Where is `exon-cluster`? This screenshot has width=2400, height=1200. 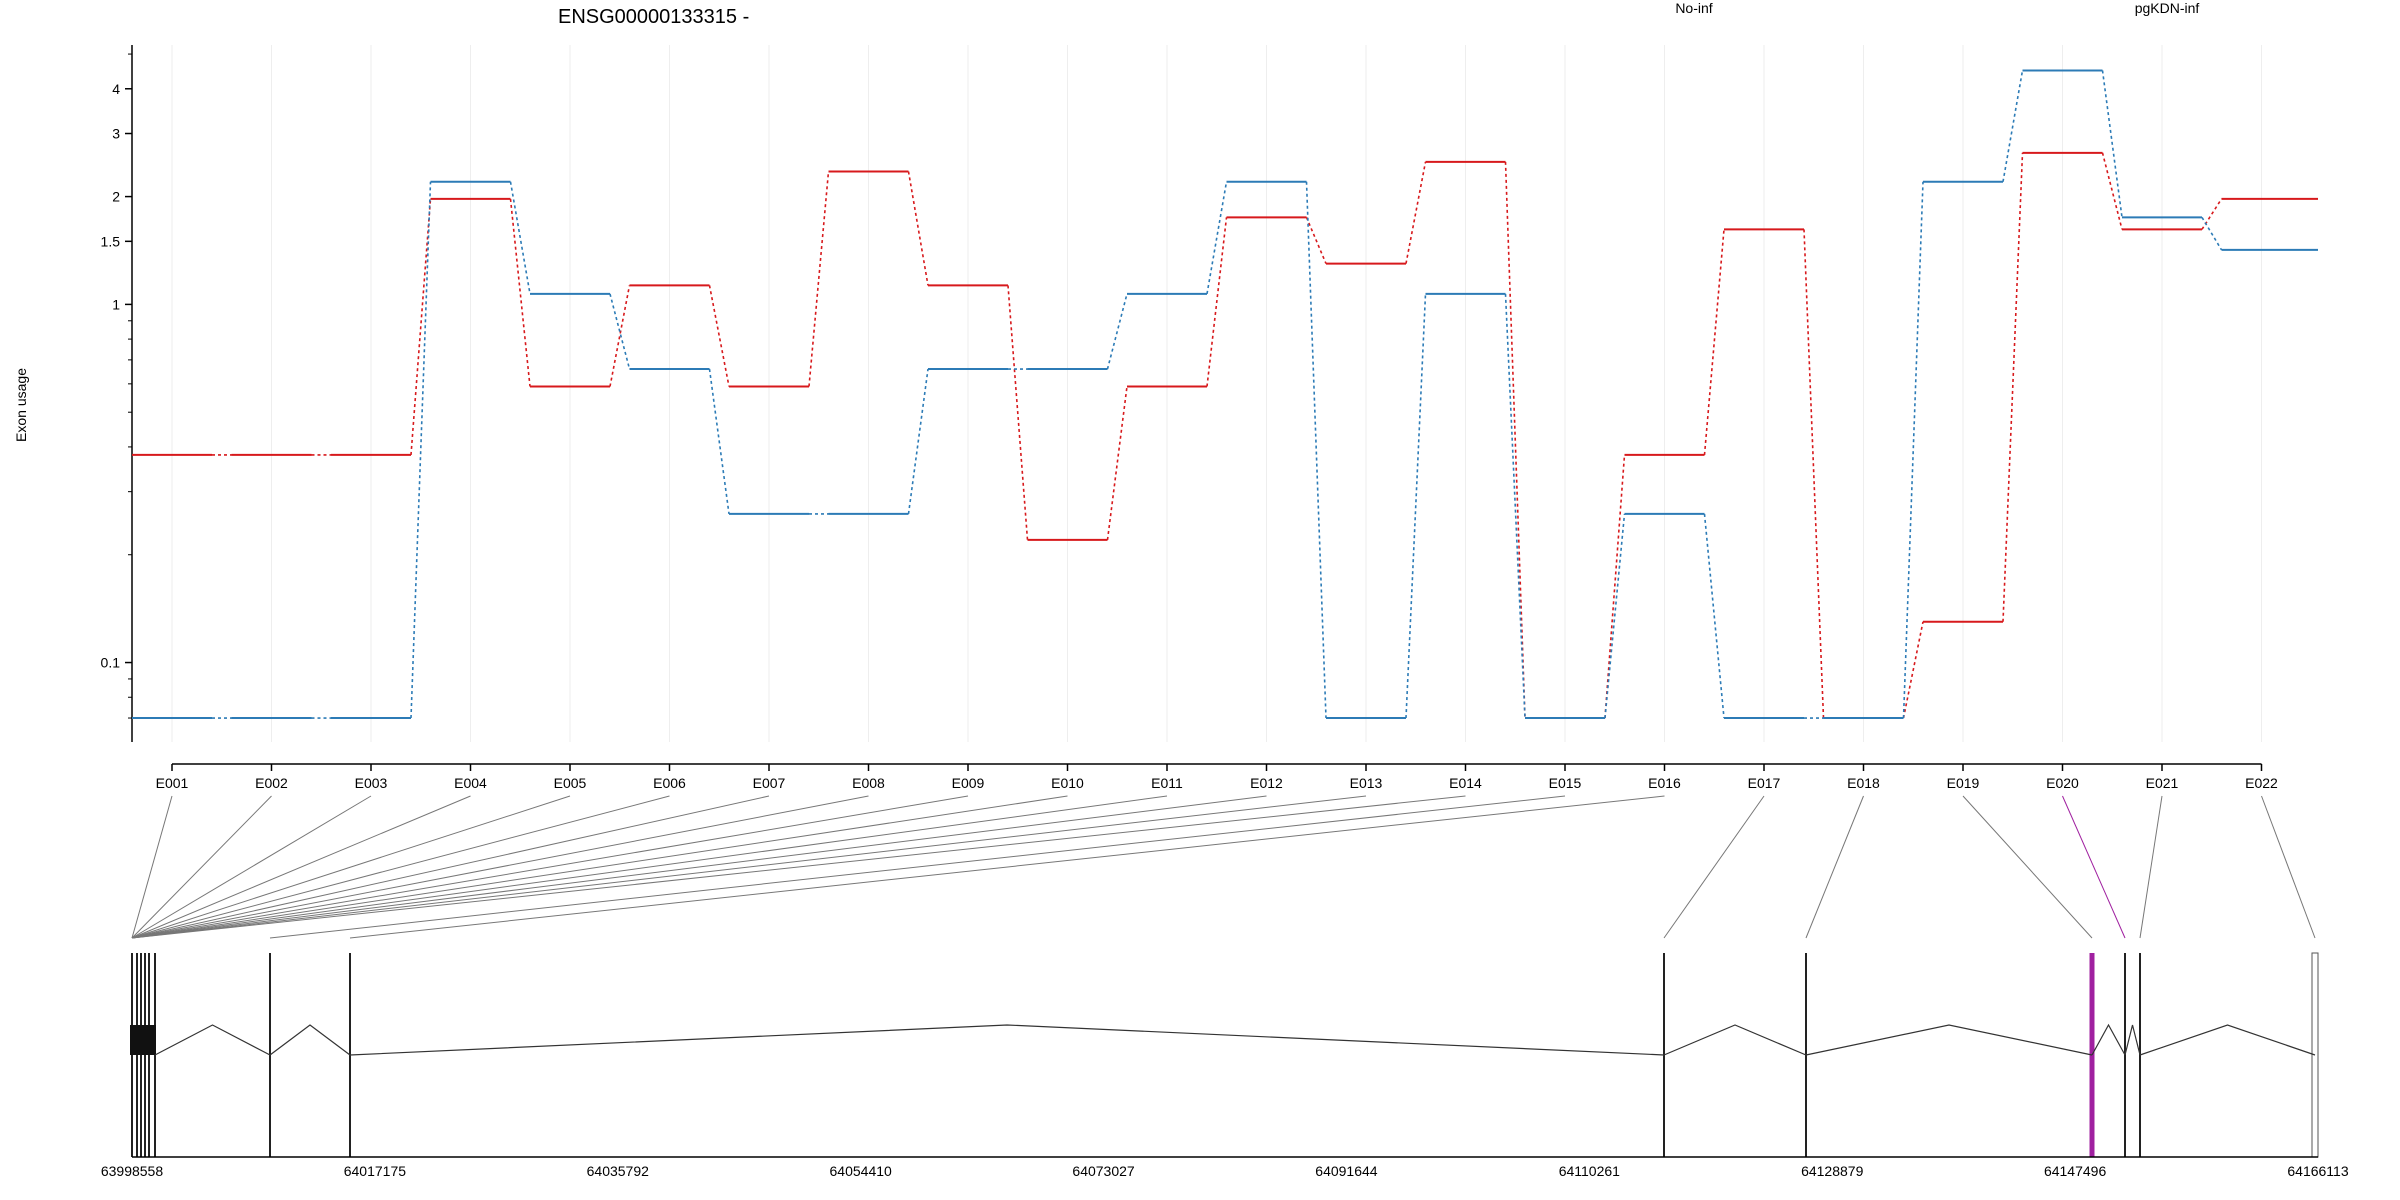 exon-cluster is located at coordinates (143, 1040).